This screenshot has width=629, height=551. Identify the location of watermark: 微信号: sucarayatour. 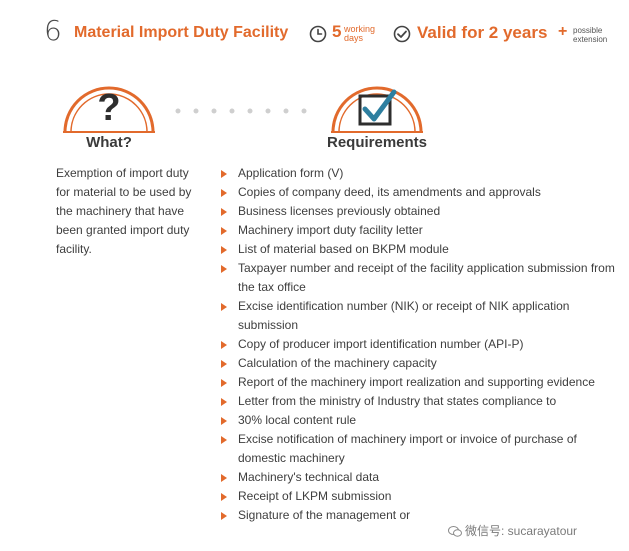
(513, 530).